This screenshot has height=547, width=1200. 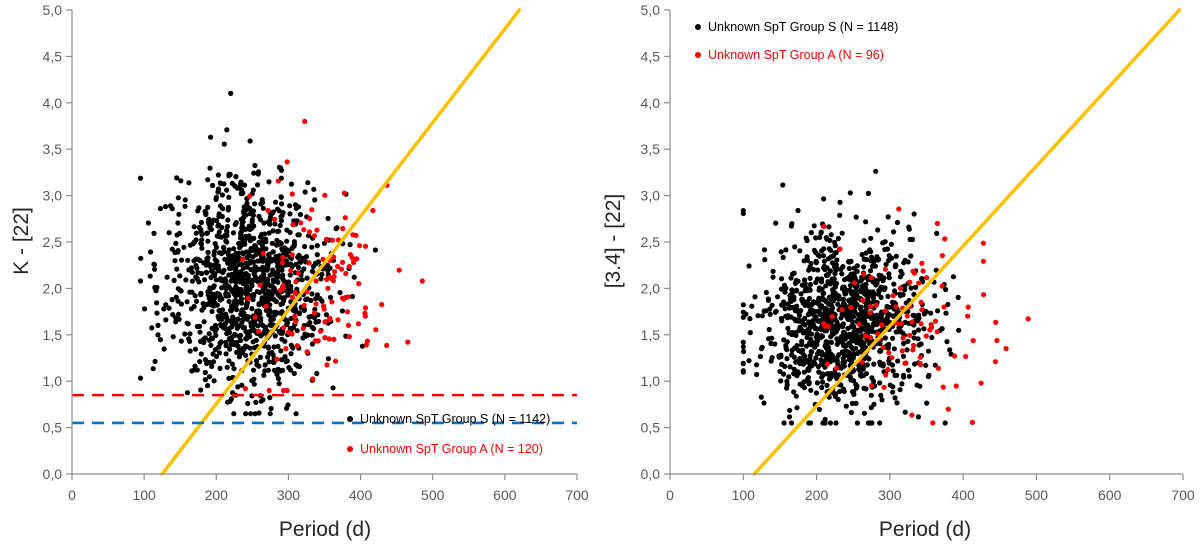 I want to click on right-y-tick-label: 4,5, so click(x=651, y=56).